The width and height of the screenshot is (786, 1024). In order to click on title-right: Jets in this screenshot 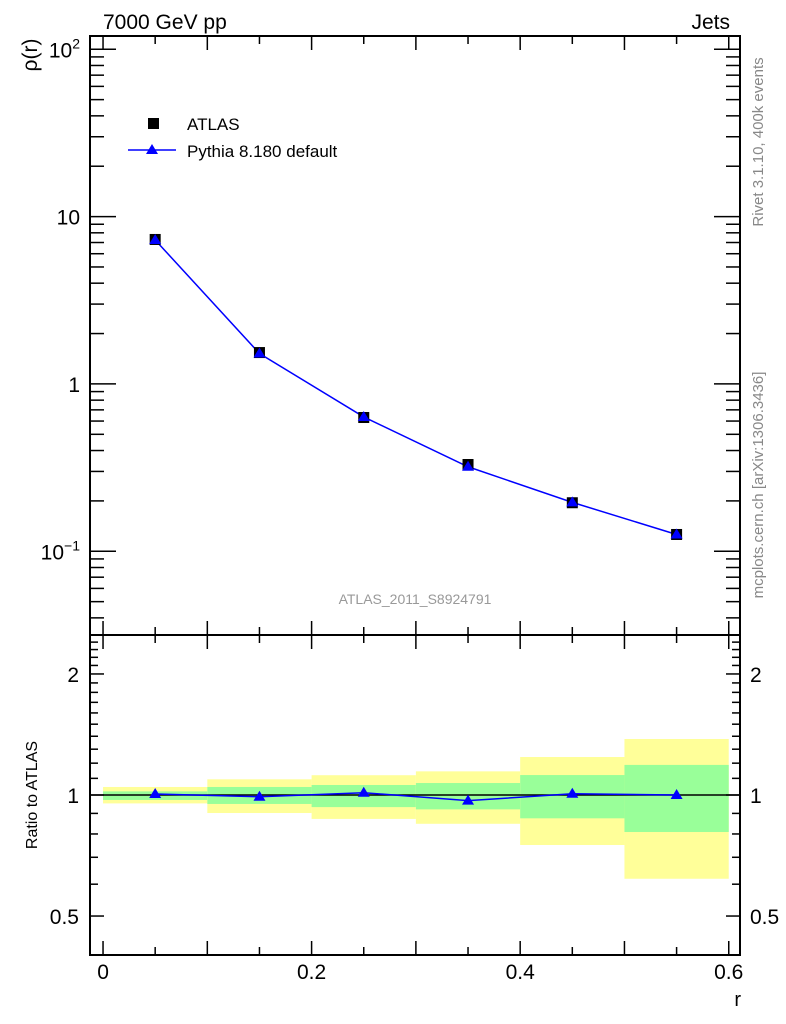, I will do `click(710, 22)`.